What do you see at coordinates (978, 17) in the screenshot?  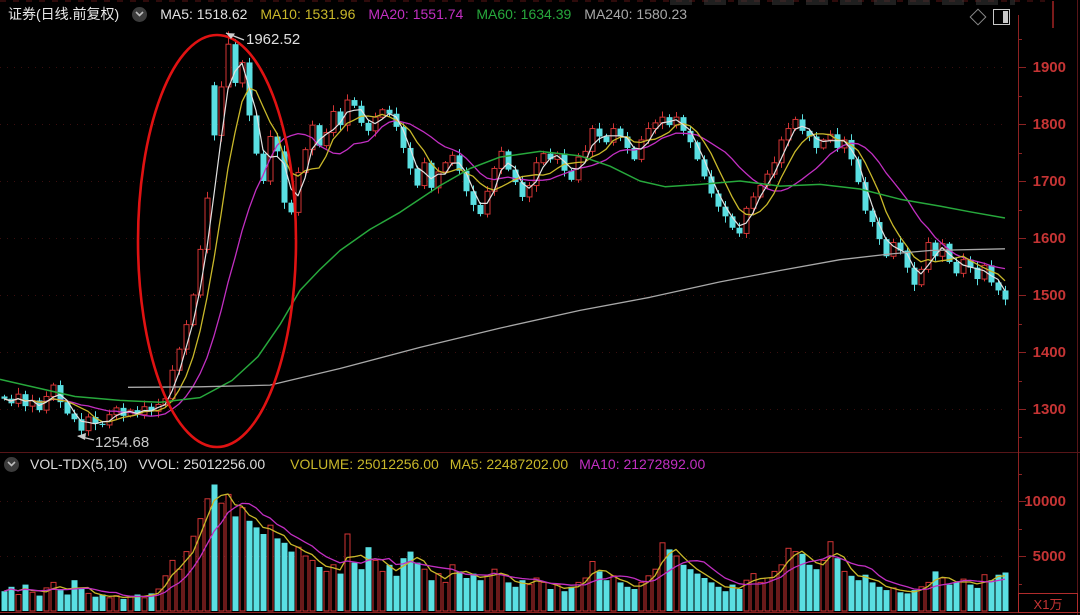 I see `diamond-icon` at bounding box center [978, 17].